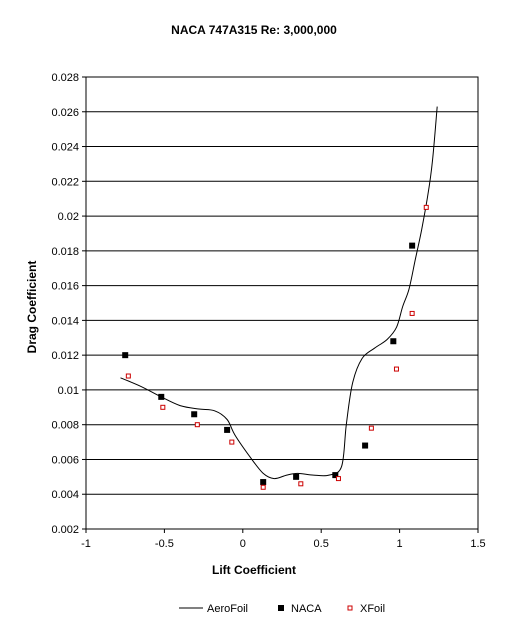  Describe the element at coordinates (65, 356) in the screenshot. I see `y-tick-label: 0.012` at that location.